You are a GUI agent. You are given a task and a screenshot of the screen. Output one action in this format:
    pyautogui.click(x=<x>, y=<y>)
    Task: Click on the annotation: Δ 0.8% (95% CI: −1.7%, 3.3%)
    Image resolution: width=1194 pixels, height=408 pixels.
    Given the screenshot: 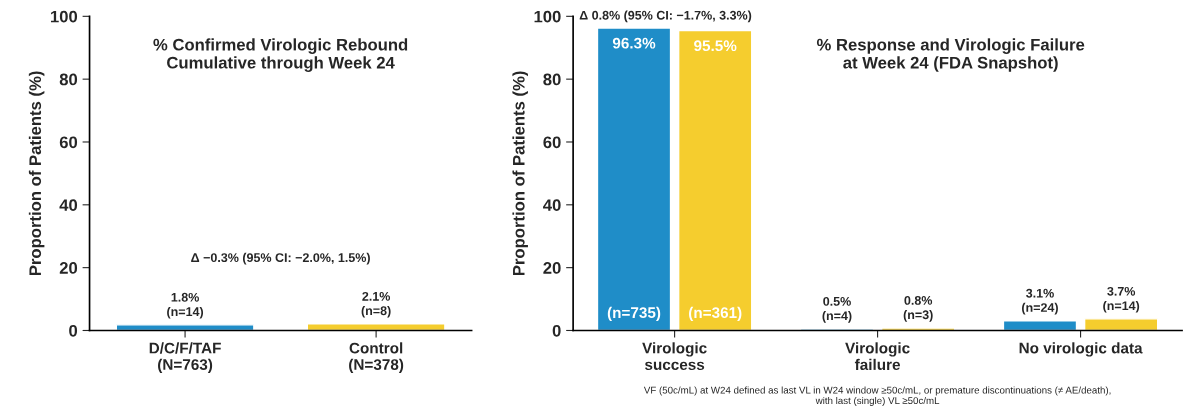 What is the action you would take?
    pyautogui.click(x=665, y=16)
    